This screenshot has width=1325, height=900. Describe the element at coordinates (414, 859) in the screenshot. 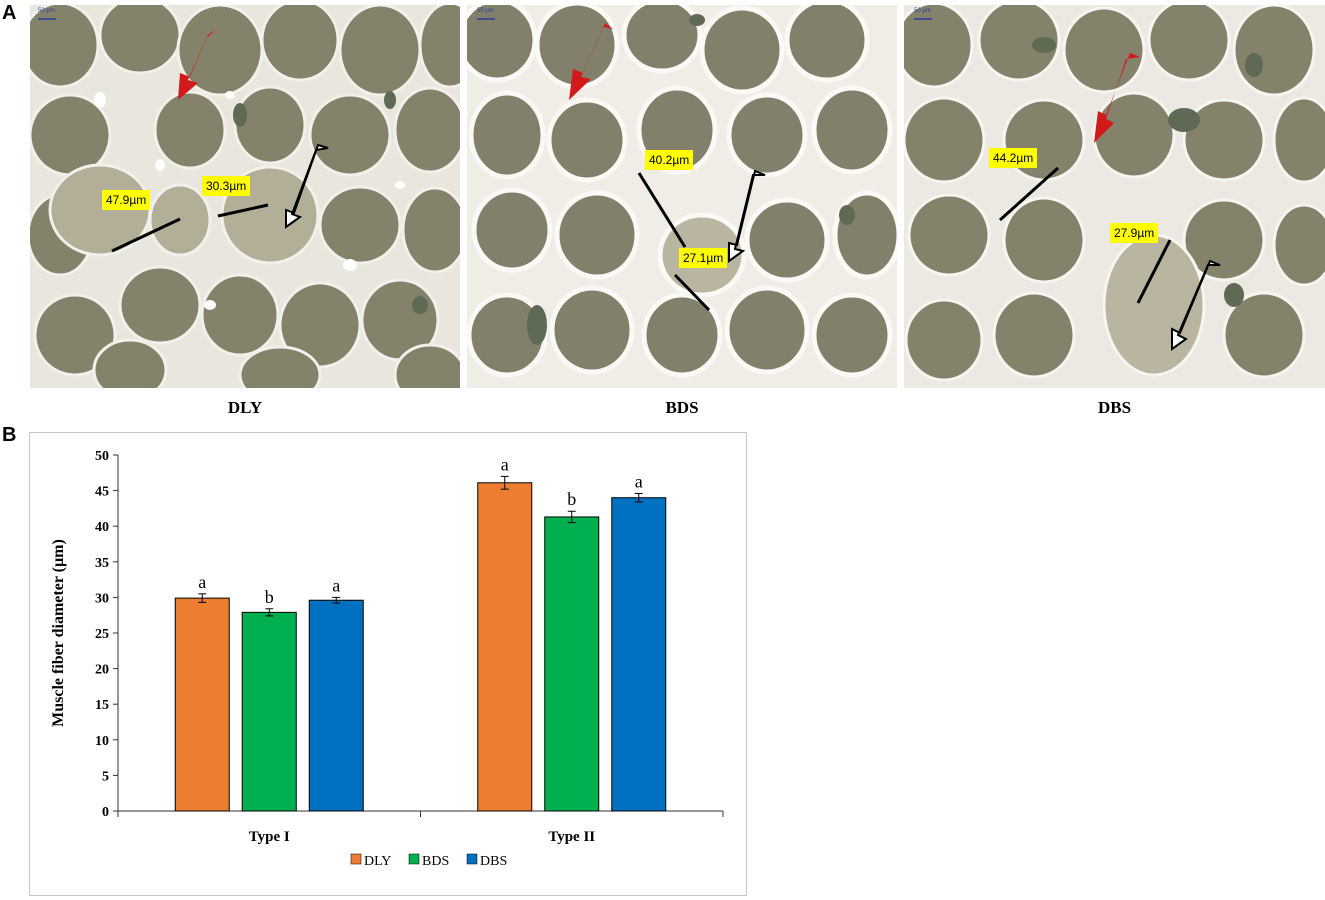

I see `legend-swatch-bds` at that location.